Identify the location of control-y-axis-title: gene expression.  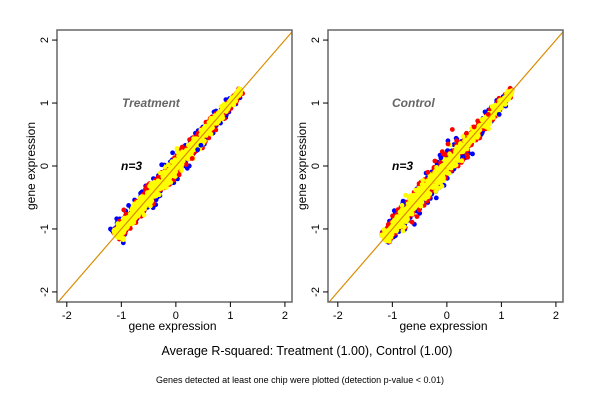
(302, 166).